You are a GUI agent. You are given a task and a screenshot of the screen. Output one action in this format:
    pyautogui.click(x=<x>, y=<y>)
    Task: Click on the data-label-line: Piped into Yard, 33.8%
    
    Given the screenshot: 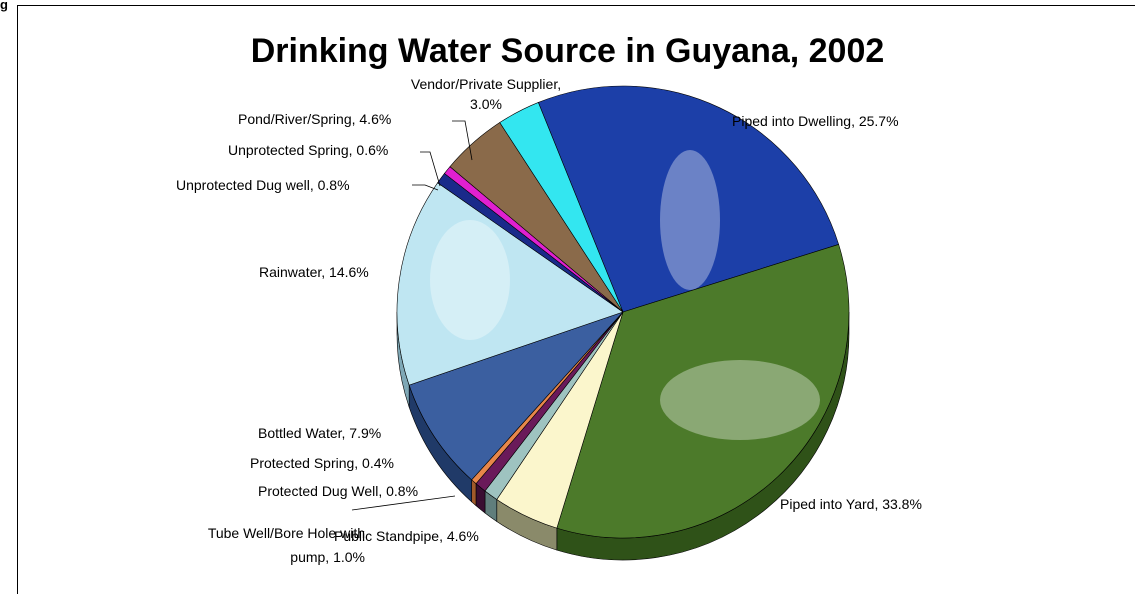 What is the action you would take?
    pyautogui.click(x=851, y=504)
    